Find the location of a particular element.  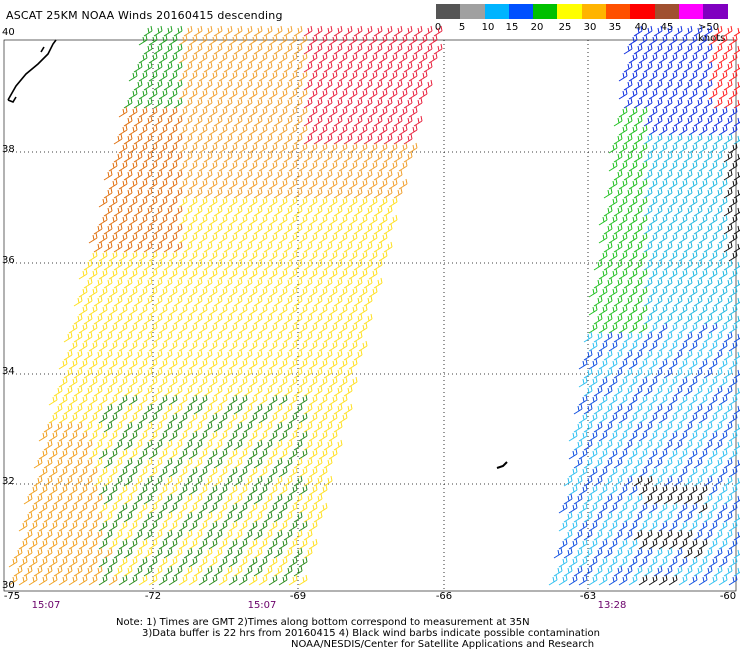

colorbar-segment is located at coordinates (569, 11).